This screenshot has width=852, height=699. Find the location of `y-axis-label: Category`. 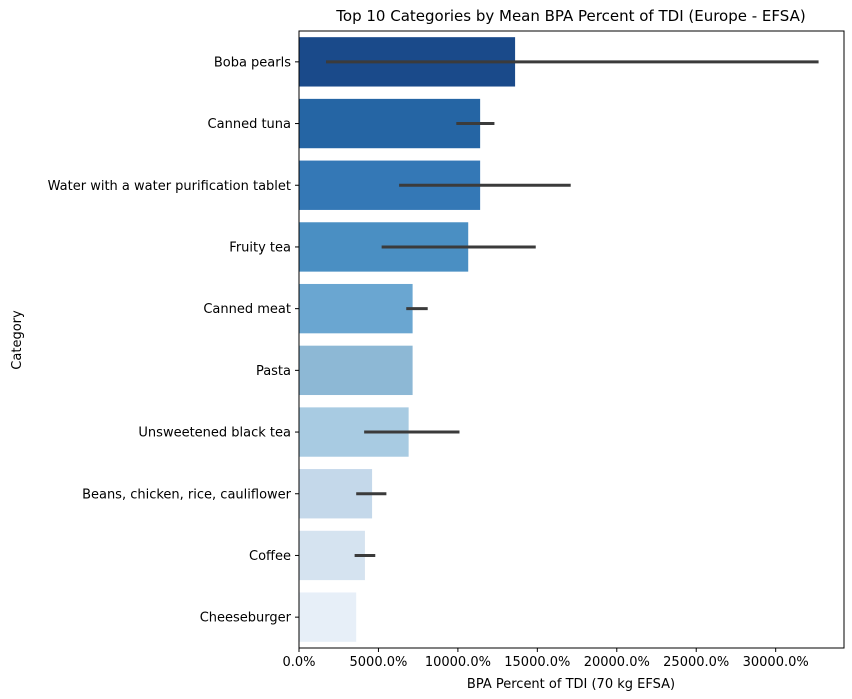

y-axis-label: Category is located at coordinates (17, 340).